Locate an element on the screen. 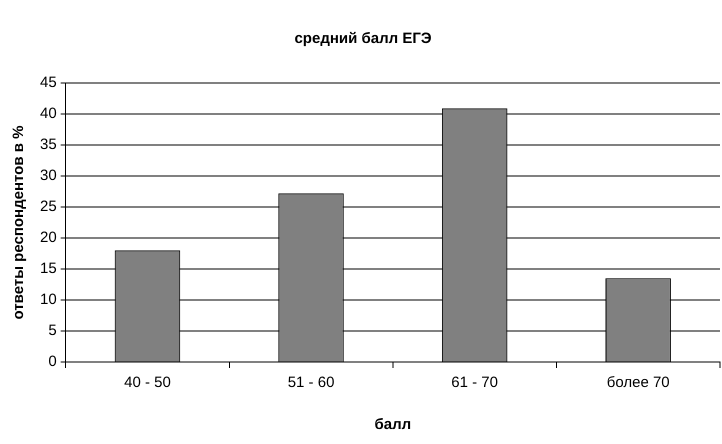 The image size is (722, 444). y-tick-label: 15 is located at coordinates (48, 269).